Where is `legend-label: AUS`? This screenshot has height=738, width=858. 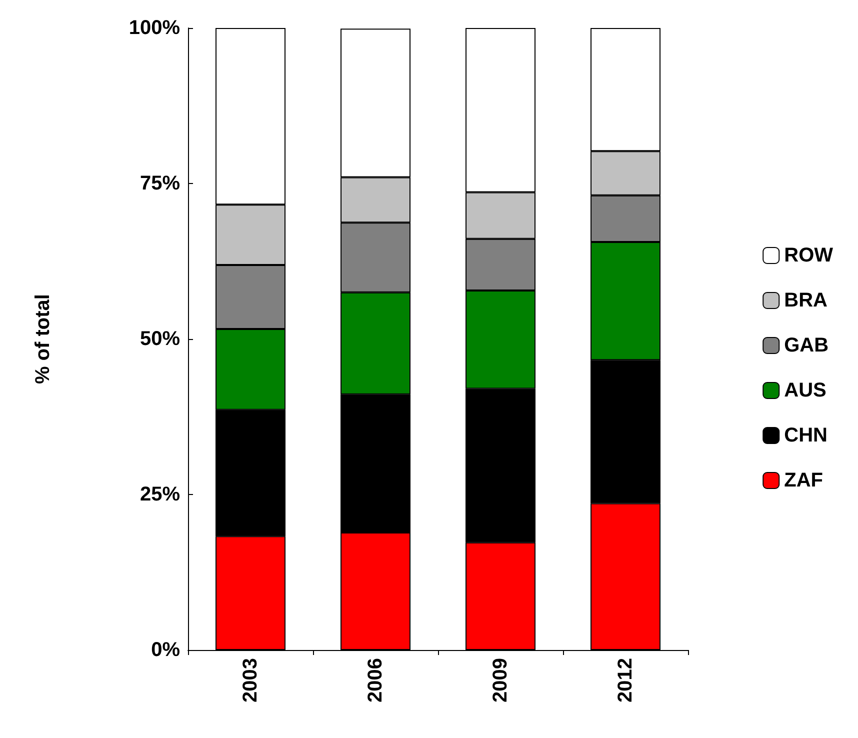
legend-label: AUS is located at coordinates (805, 391).